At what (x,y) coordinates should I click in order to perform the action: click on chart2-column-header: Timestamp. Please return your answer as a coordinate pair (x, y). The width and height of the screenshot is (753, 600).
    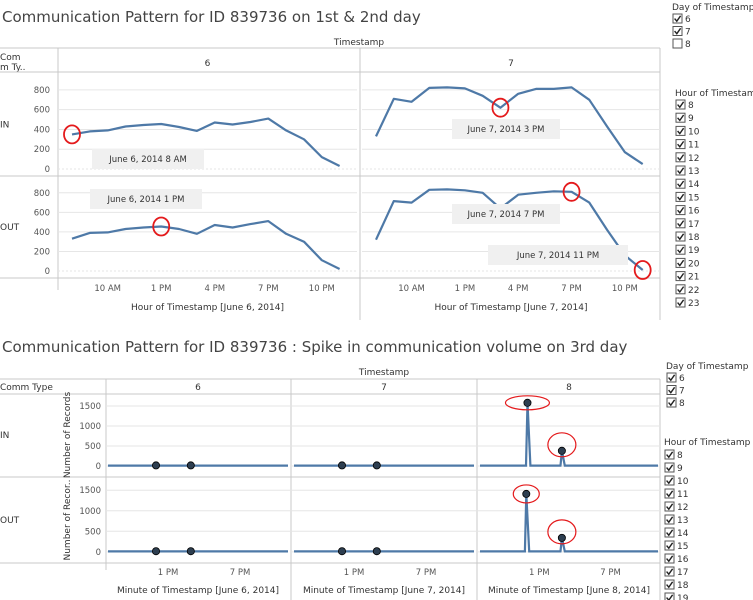
    Looking at the image, I should click on (384, 373).